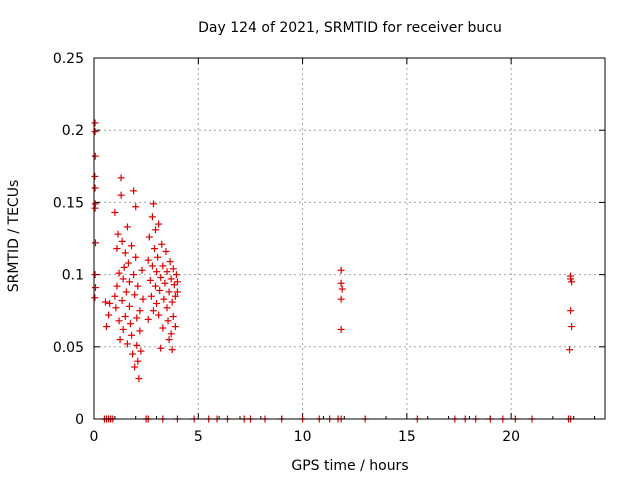  I want to click on y-tick-label: 0.1, so click(73, 276).